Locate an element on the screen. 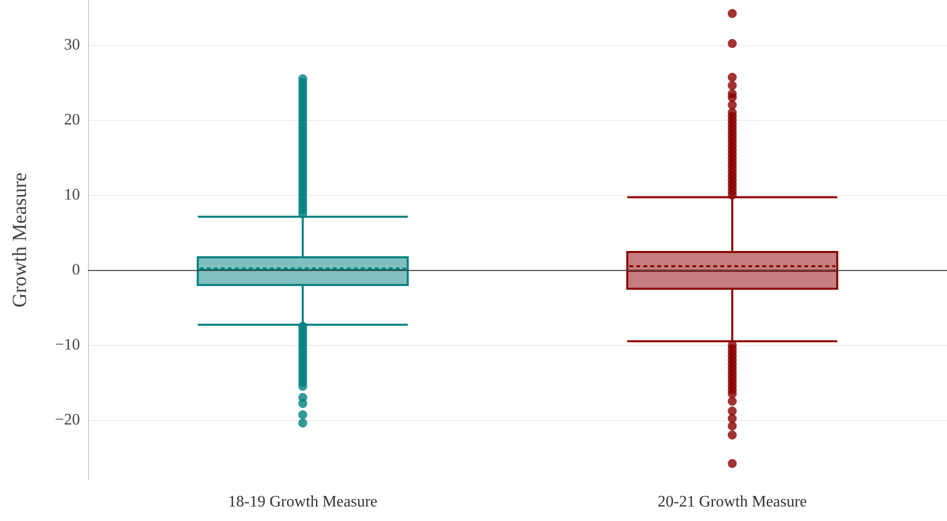 The height and width of the screenshot is (521, 947). x-tick-label: 18-19 Growth Measure is located at coordinates (303, 502).